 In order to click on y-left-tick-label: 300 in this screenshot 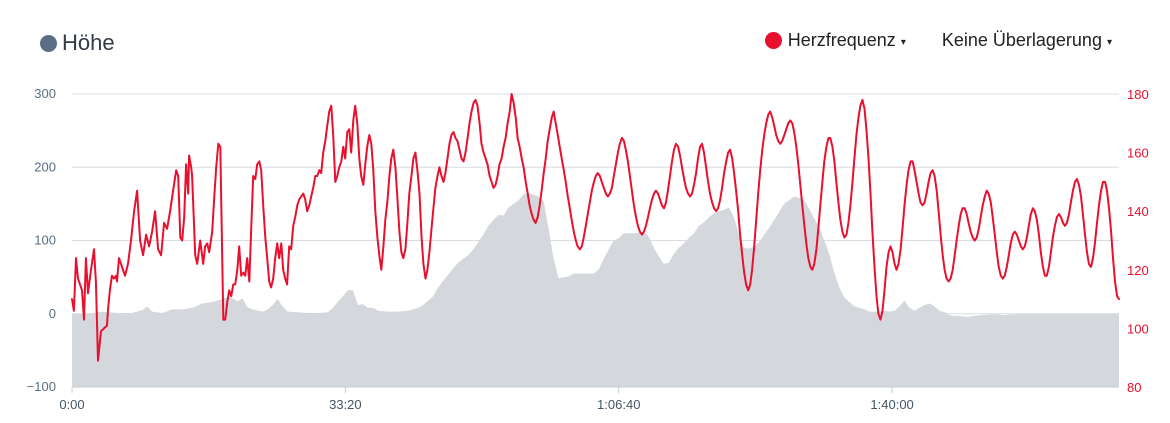, I will do `click(45, 93)`.